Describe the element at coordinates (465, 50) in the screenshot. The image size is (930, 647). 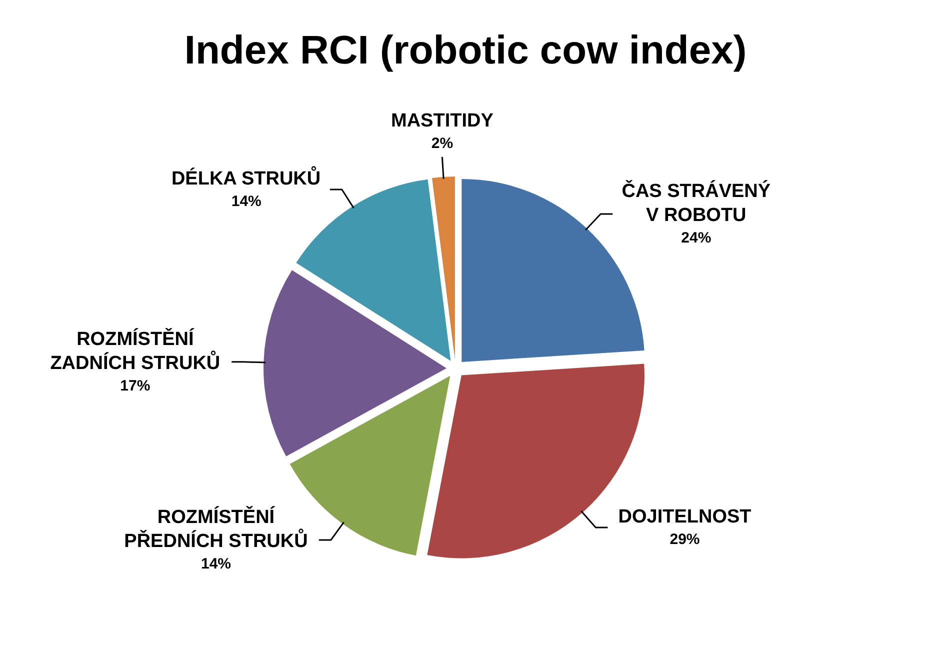
I see `chart-title: Index RCI (robotic cow index)` at that location.